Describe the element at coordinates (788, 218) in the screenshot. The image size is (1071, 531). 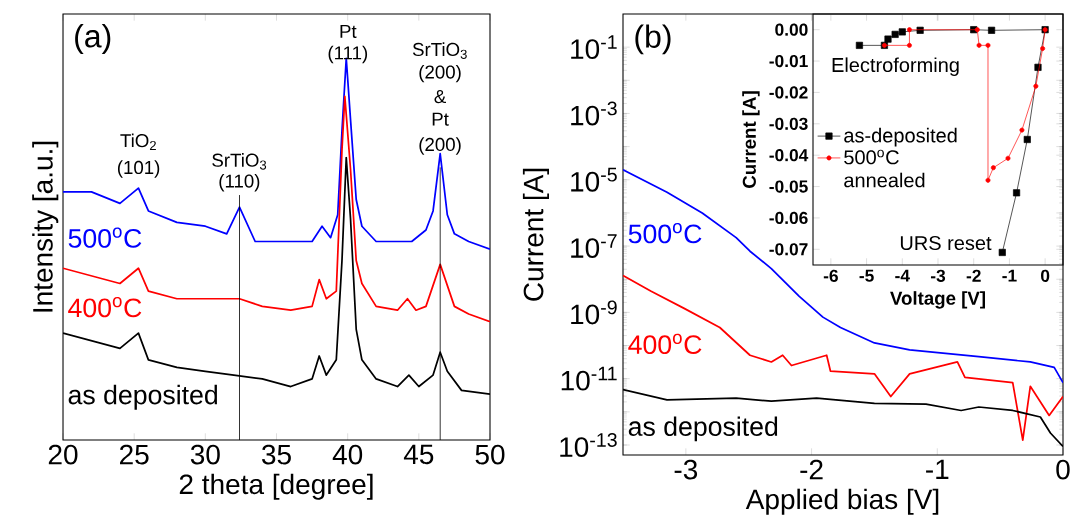
I see `y-tick-label: -0.06` at that location.